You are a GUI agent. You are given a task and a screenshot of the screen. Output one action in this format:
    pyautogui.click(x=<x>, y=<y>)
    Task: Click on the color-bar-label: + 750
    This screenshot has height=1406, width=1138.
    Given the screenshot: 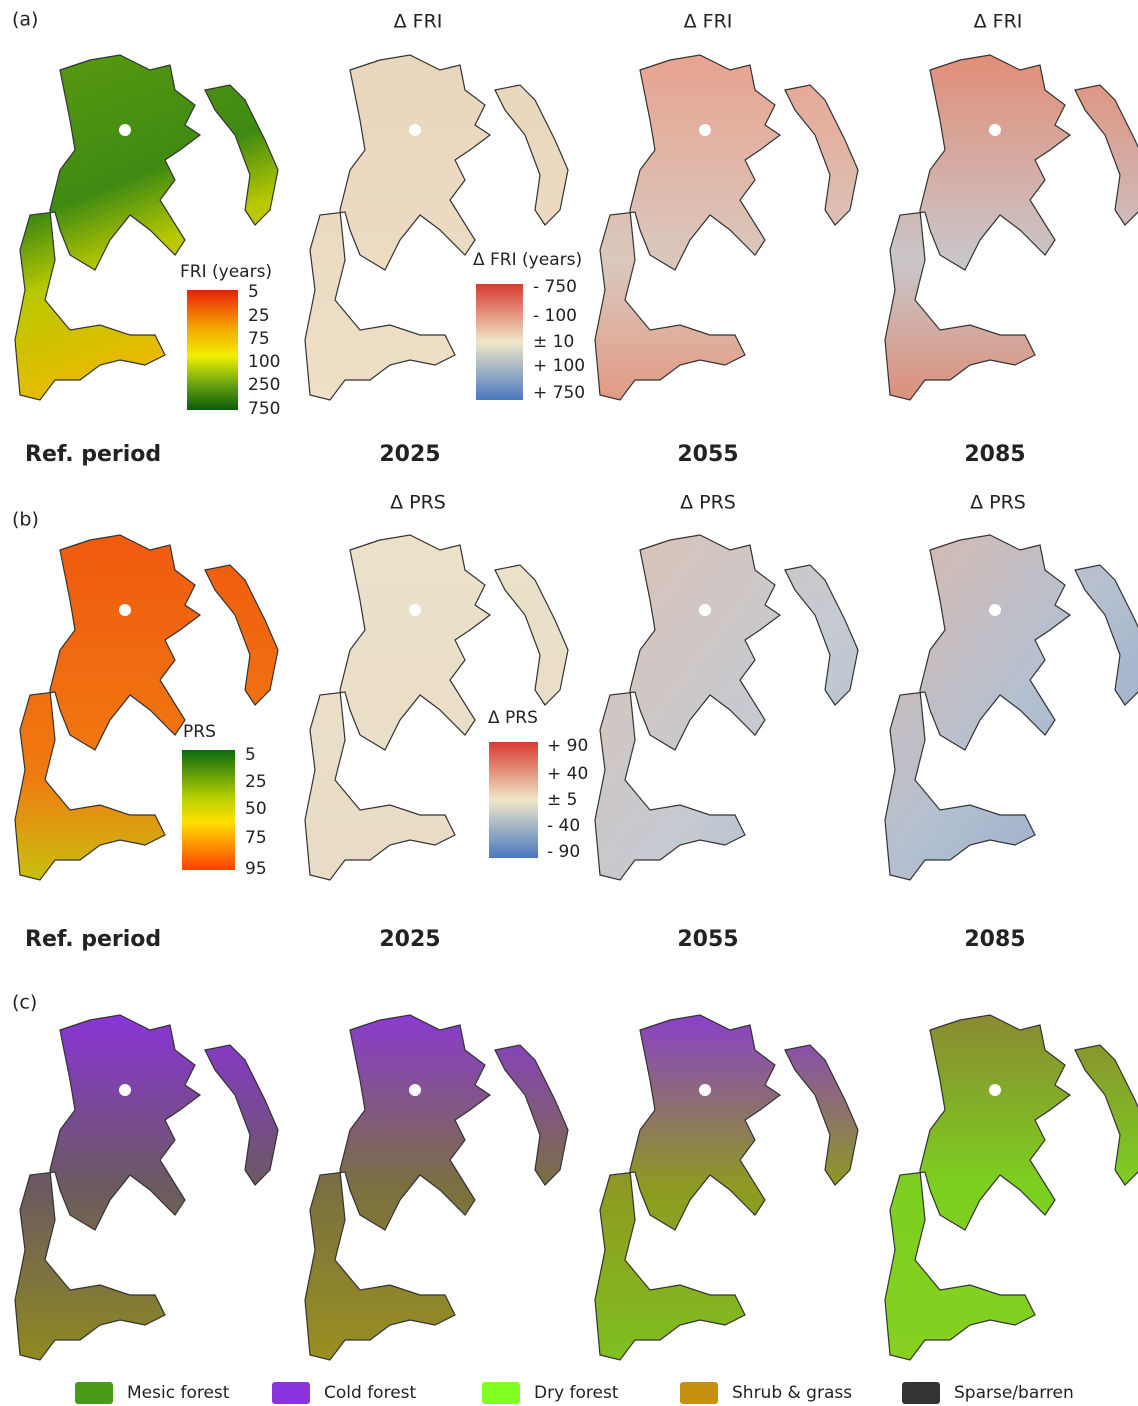 What is the action you would take?
    pyautogui.click(x=559, y=393)
    